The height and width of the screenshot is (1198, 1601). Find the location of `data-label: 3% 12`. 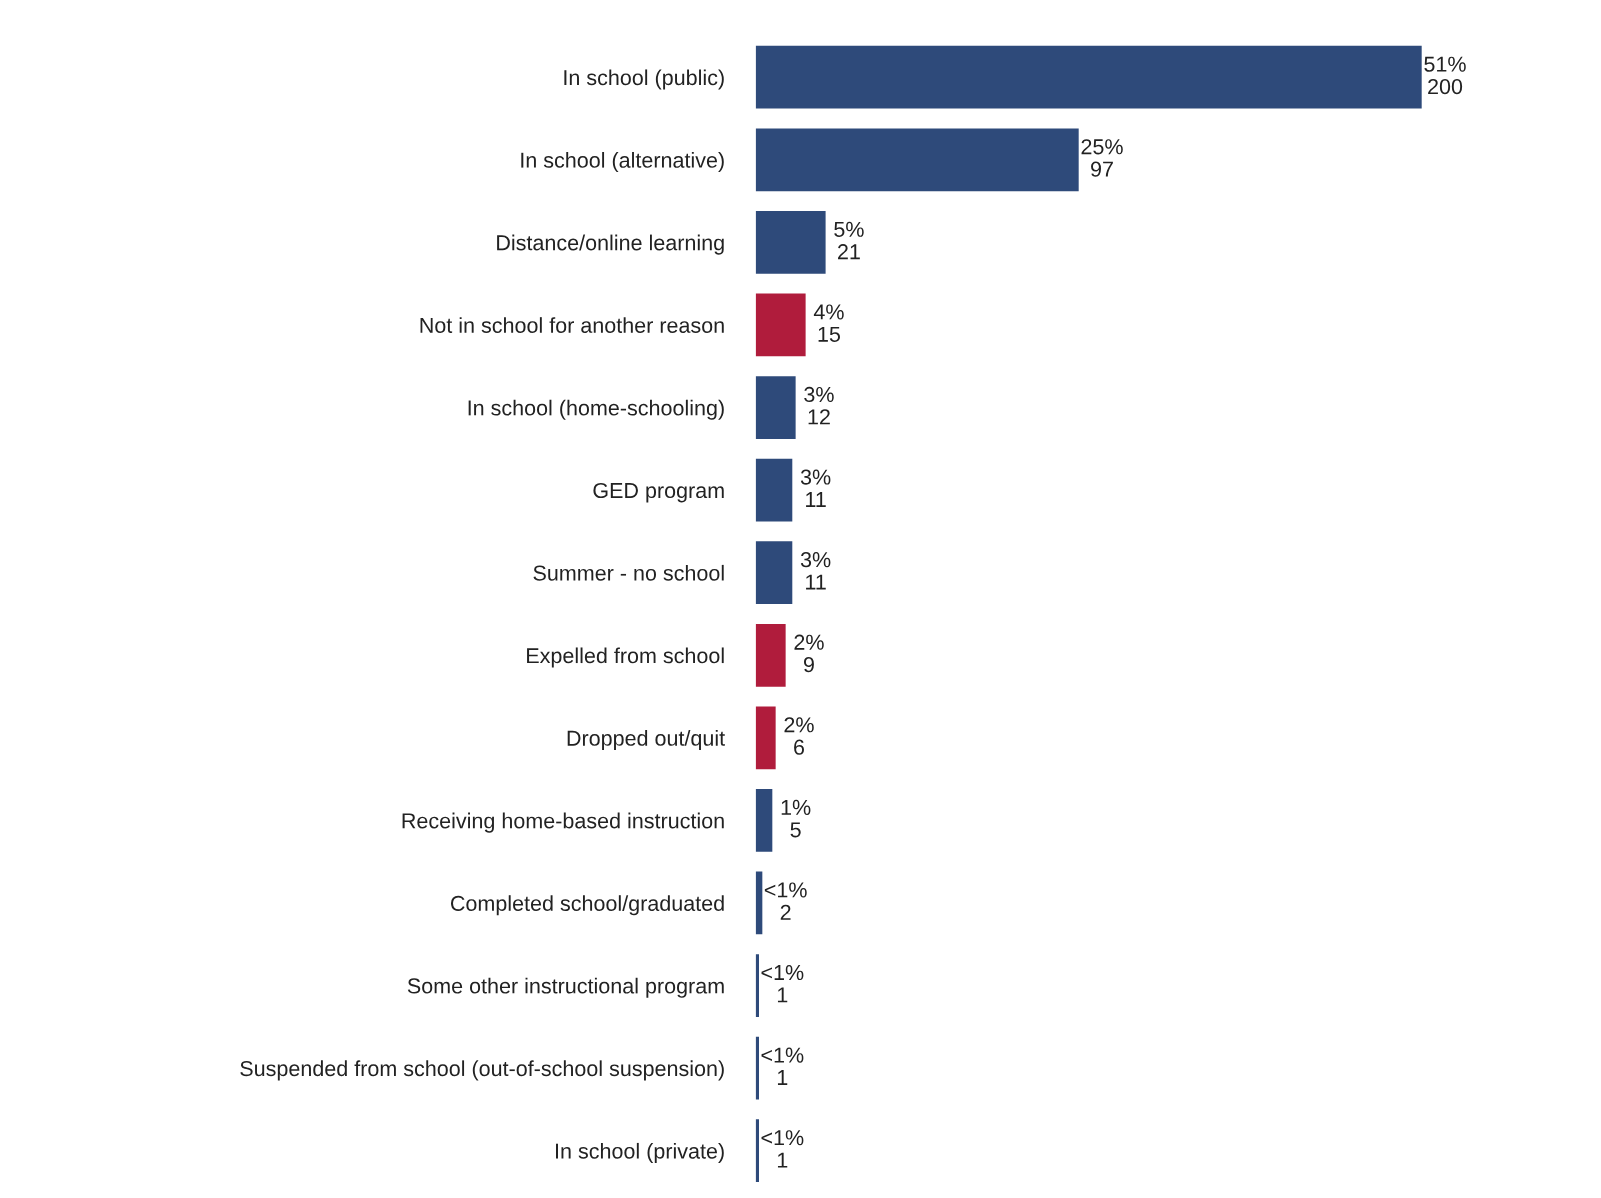

data-label: 3% 12 is located at coordinates (819, 405).